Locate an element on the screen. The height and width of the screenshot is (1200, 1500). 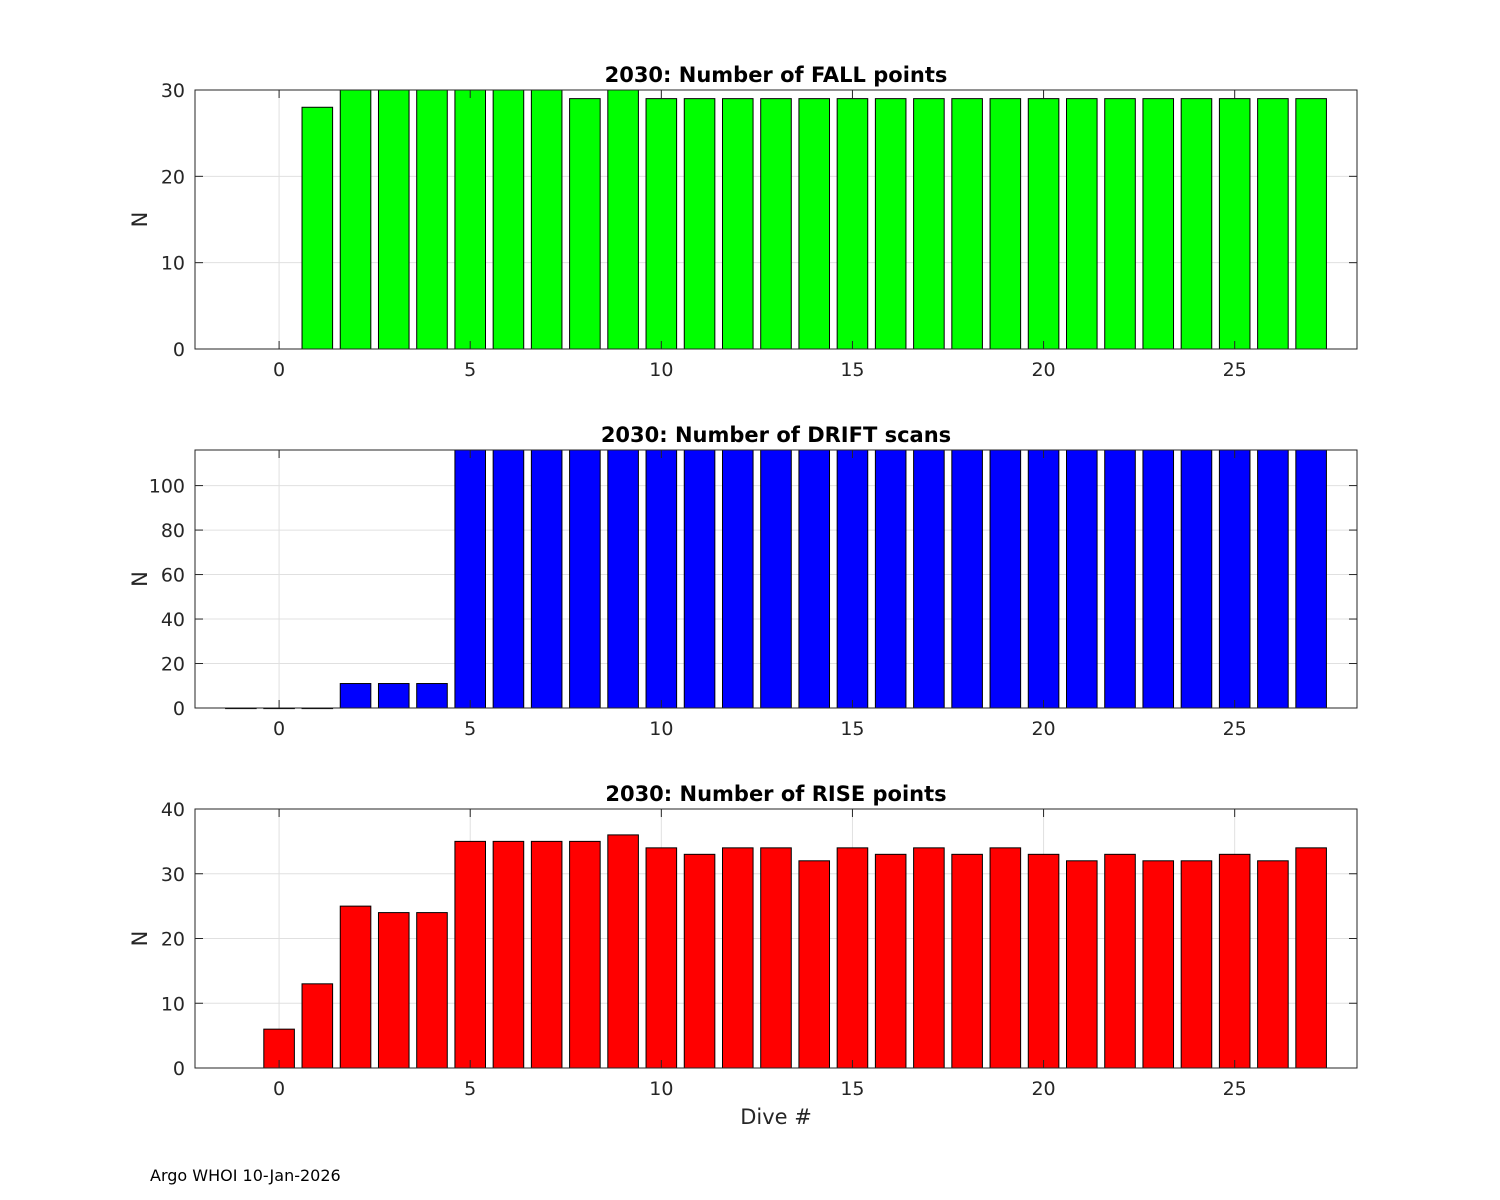
chart-title: 2030: Number of DRIFT scans is located at coordinates (776, 435).